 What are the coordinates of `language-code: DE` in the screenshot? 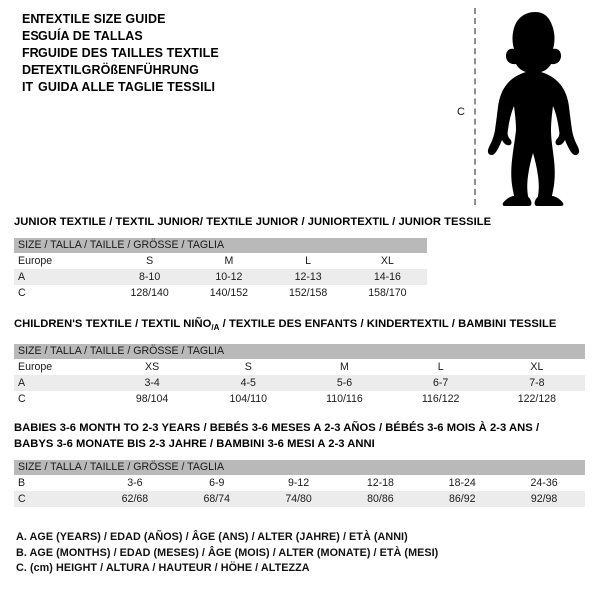 It's located at (31, 70).